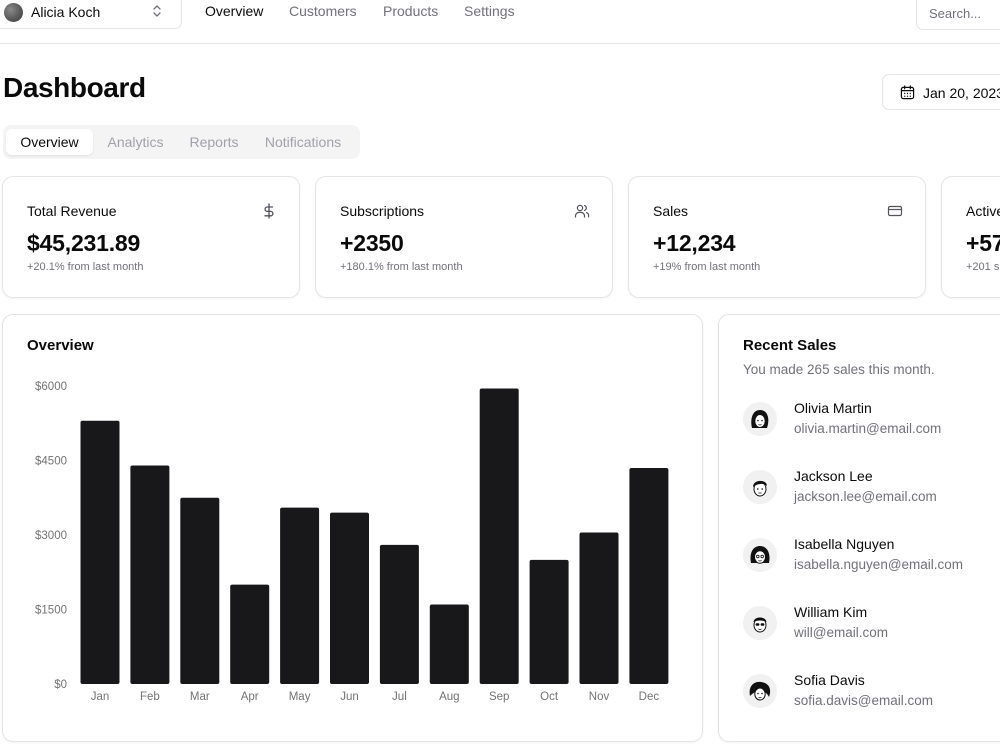 Image resolution: width=1000 pixels, height=750 pixels. I want to click on sale-row: Sofia Davis sofia.davis@email.com, so click(871, 694).